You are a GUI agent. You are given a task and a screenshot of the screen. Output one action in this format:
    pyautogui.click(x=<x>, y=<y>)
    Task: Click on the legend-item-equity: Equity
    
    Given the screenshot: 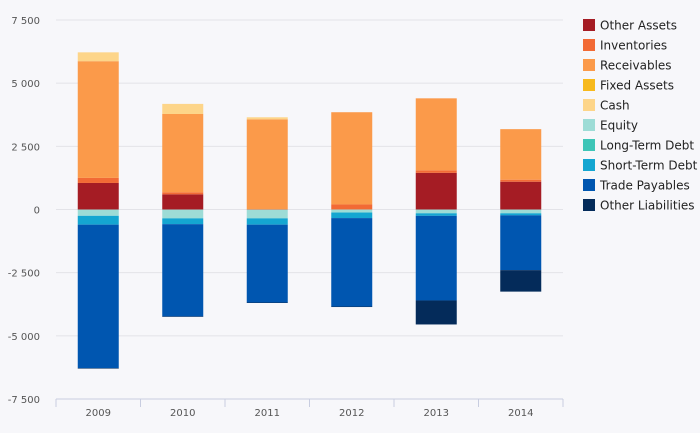 What is the action you would take?
    pyautogui.click(x=610, y=126)
    